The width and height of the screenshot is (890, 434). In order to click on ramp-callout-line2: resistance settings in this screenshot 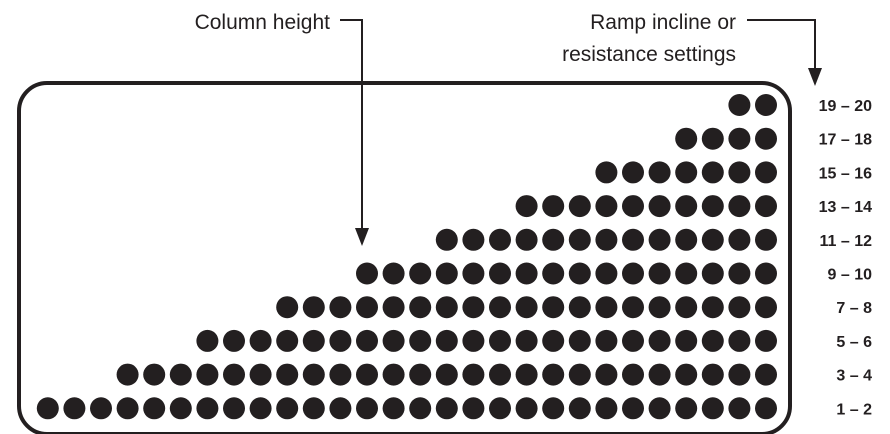, I will do `click(649, 54)`.